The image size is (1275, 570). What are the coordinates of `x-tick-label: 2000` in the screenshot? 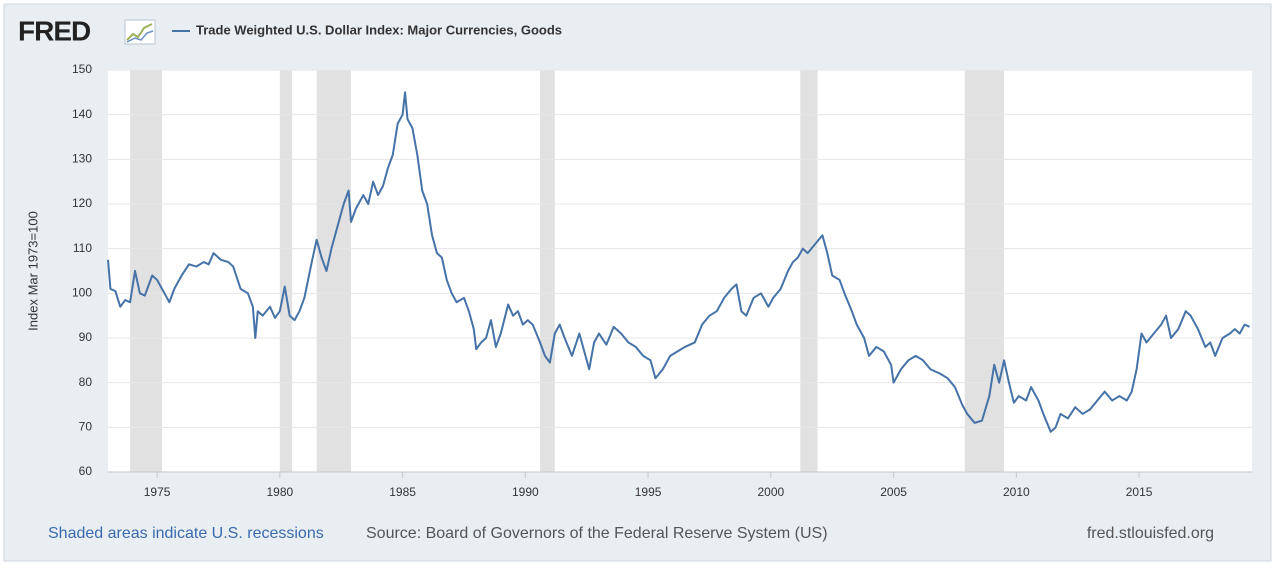 It's located at (770, 492).